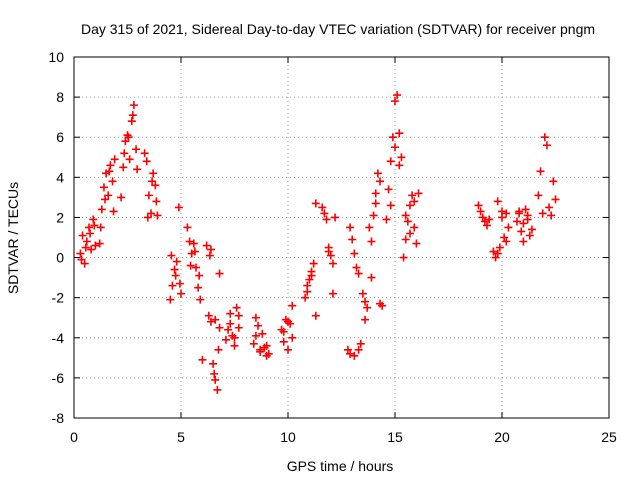 The height and width of the screenshot is (480, 640). What do you see at coordinates (288, 437) in the screenshot?
I see `x-tick-label: 10` at bounding box center [288, 437].